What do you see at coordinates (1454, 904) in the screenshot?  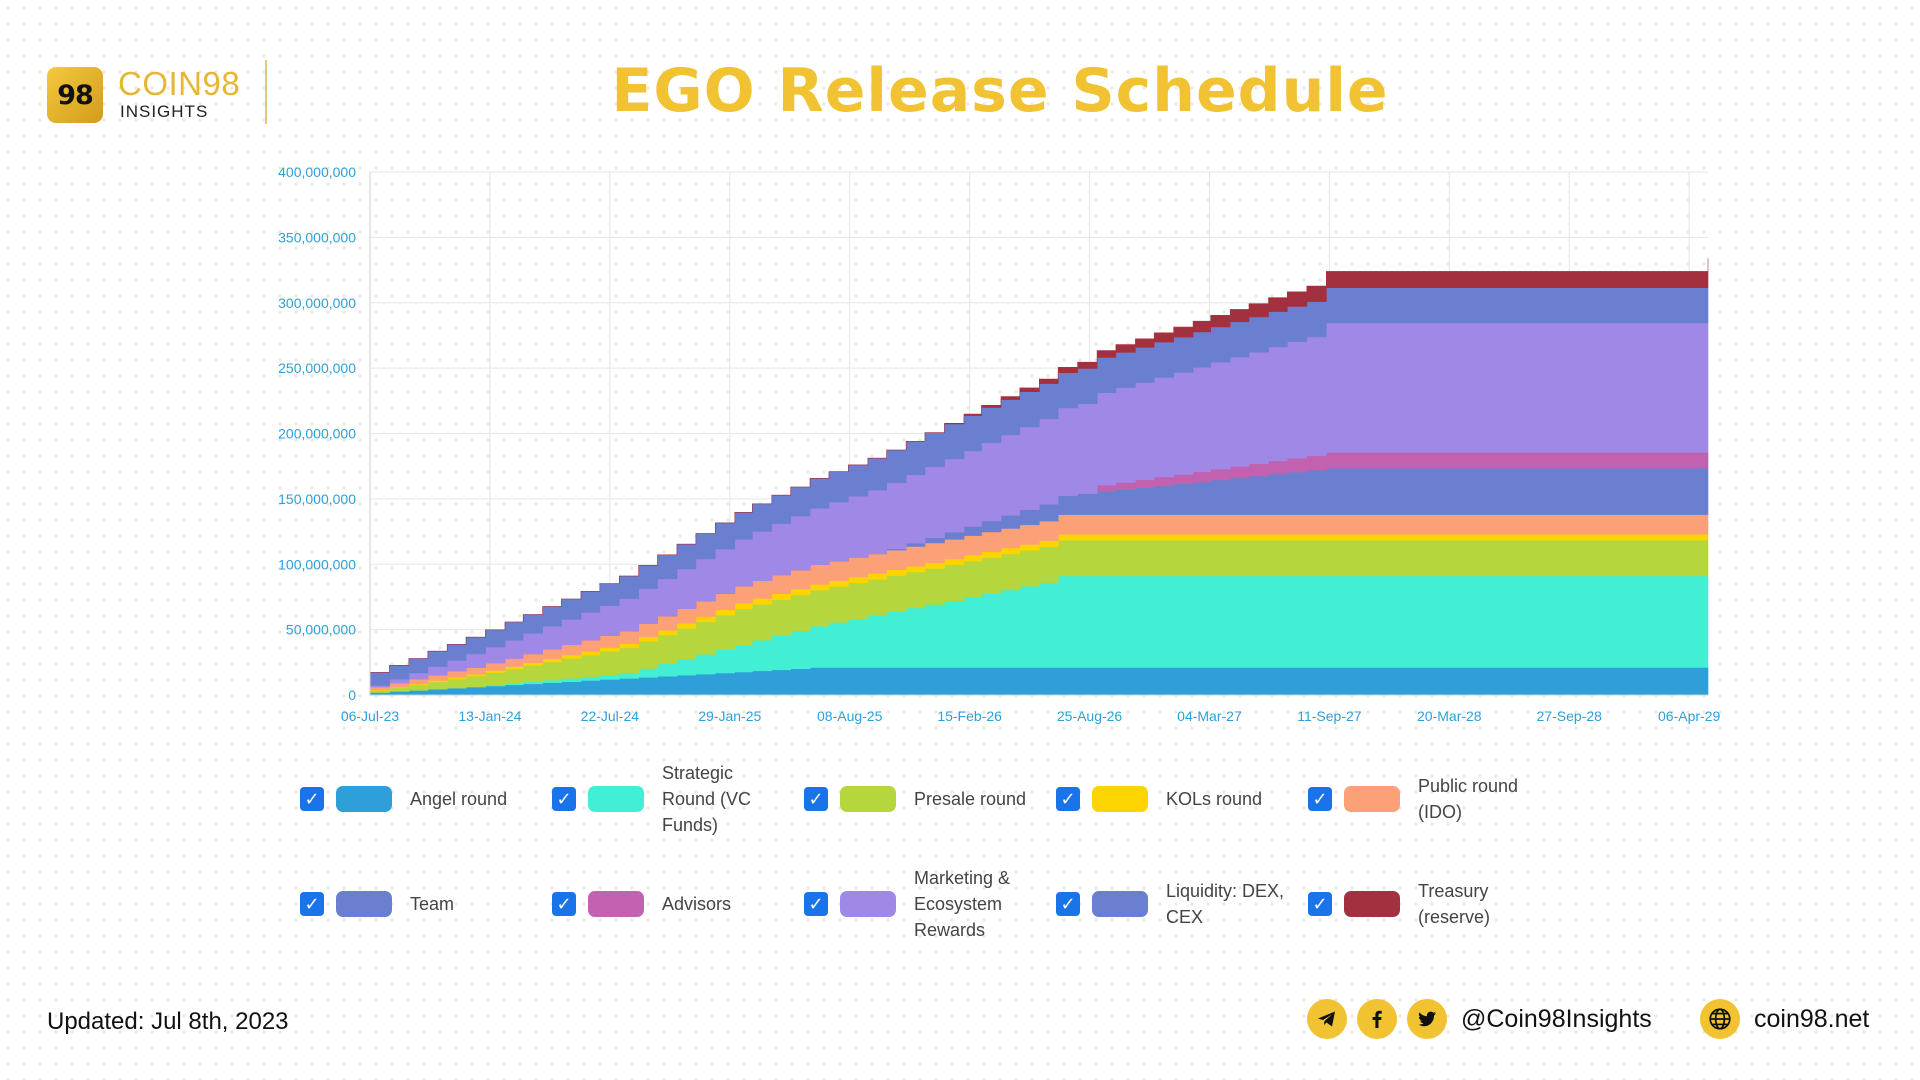 I see `legend-label: Treasury (reserve)` at bounding box center [1454, 904].